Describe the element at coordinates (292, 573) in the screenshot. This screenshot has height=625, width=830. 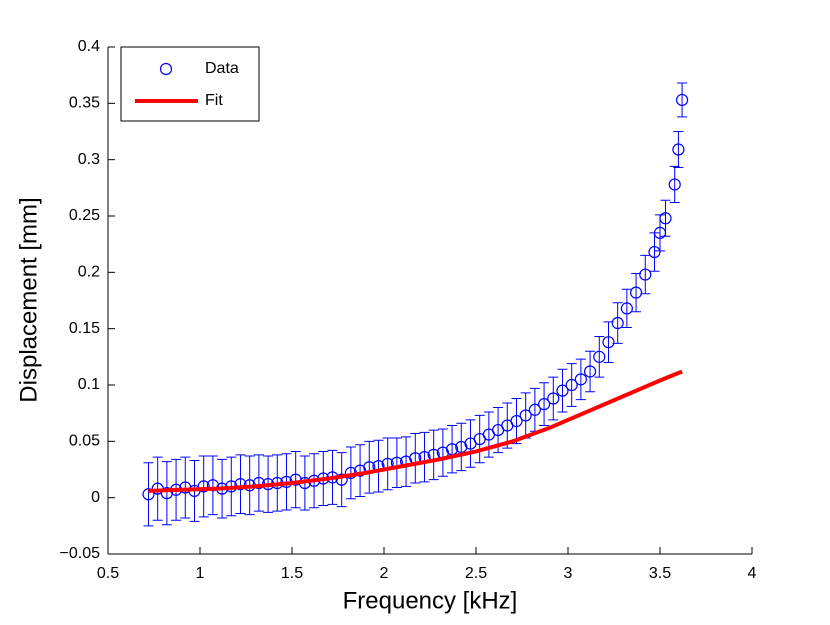
I see `x-tick-label: 1.5` at that location.